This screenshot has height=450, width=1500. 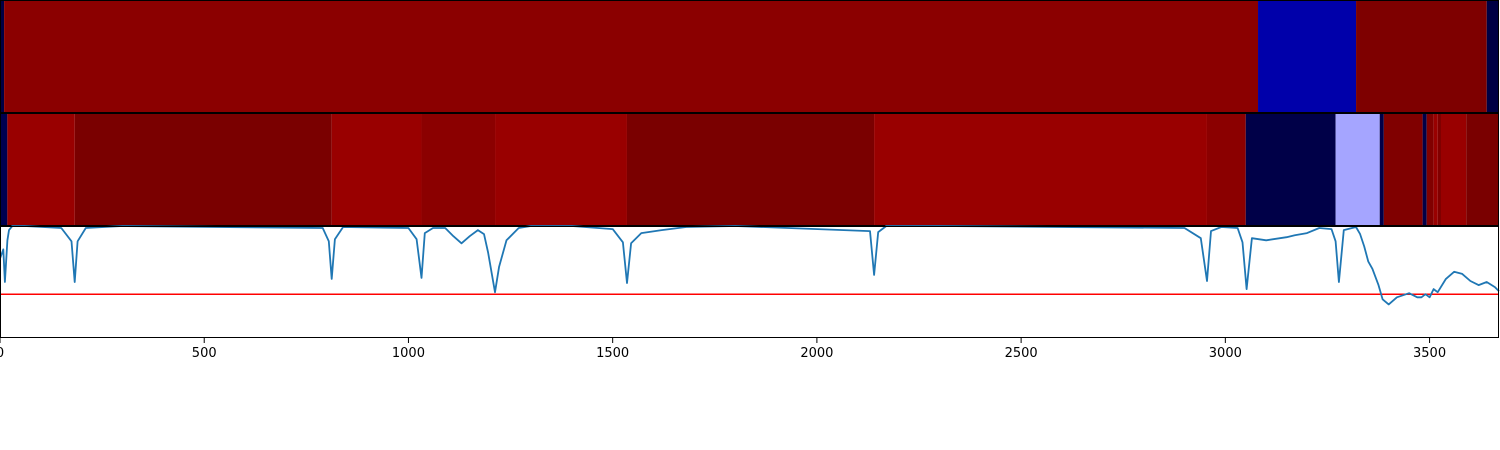 What do you see at coordinates (816, 353) in the screenshot?
I see `x-tick-label: 2000` at bounding box center [816, 353].